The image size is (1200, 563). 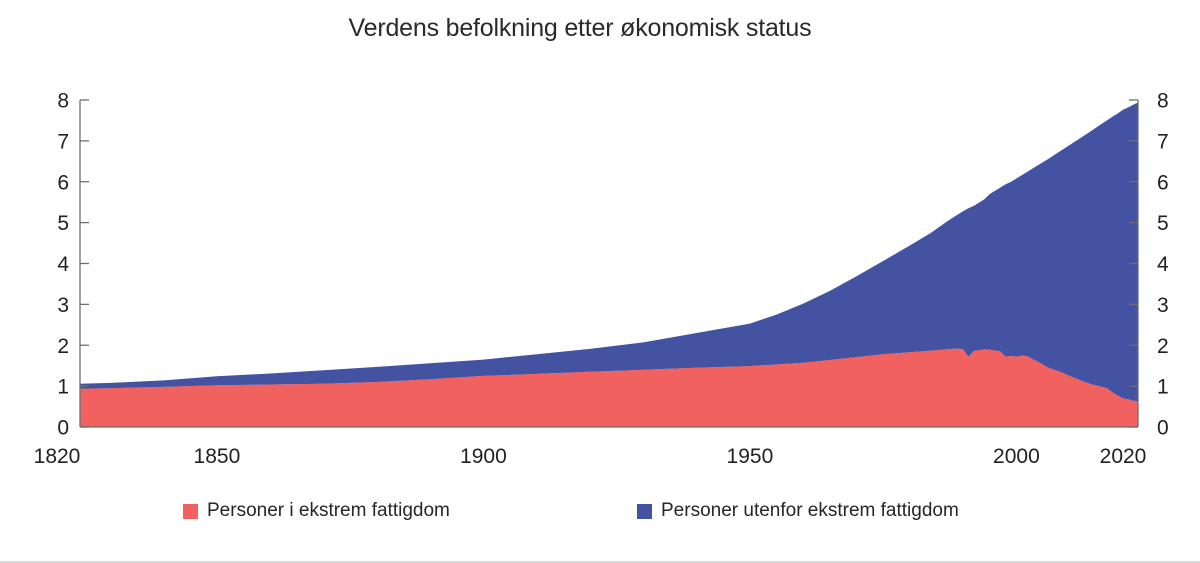 I want to click on y-tick-label-left: 5, so click(x=63, y=223).